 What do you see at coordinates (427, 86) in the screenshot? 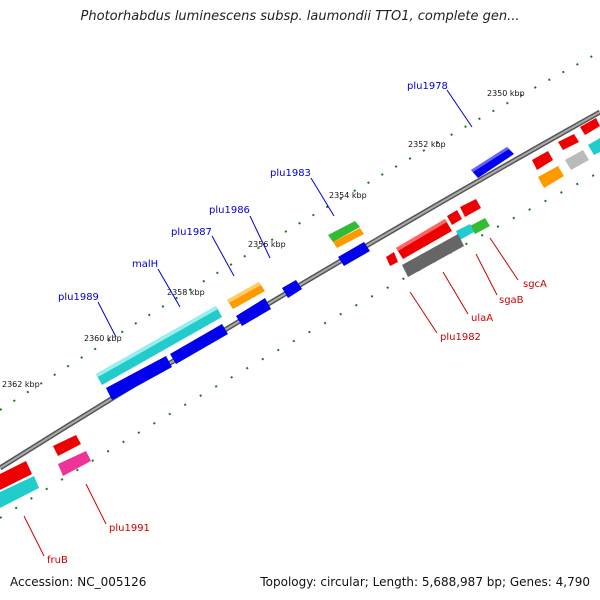
I see `label-plu1978: plu1978` at bounding box center [427, 86].